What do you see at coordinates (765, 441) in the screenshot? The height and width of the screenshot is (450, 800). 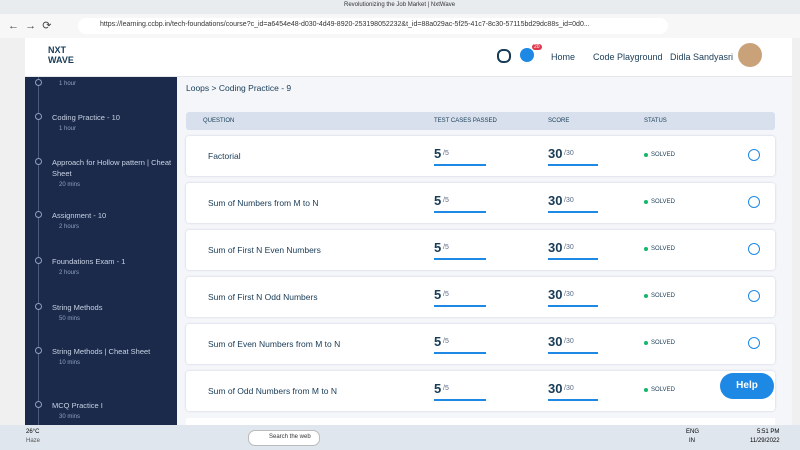 I see `date: 11/29/2022` at bounding box center [765, 441].